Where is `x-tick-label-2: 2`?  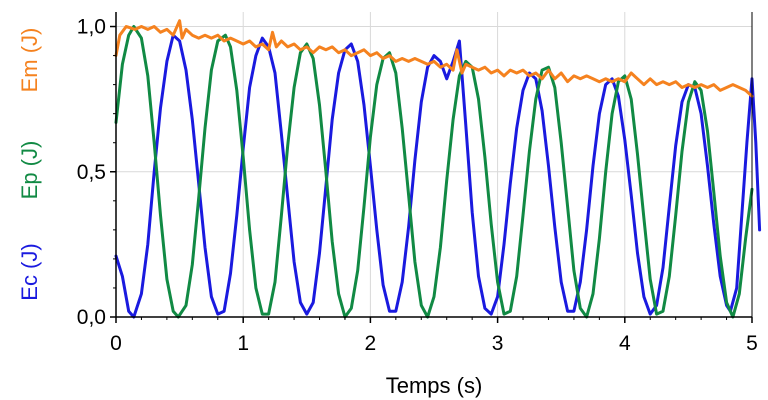
x-tick-label-2: 2 is located at coordinates (371, 343).